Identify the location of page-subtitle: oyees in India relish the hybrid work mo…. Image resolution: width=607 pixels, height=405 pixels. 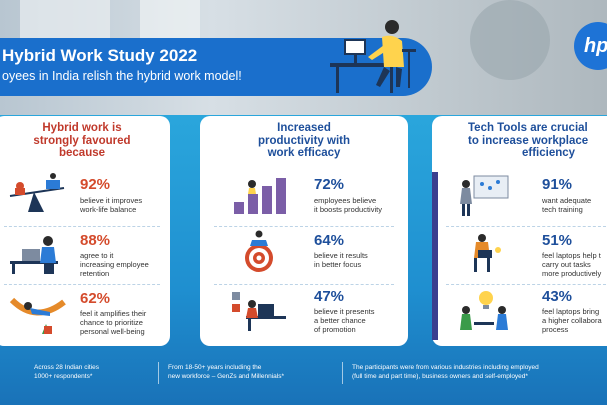
(122, 76).